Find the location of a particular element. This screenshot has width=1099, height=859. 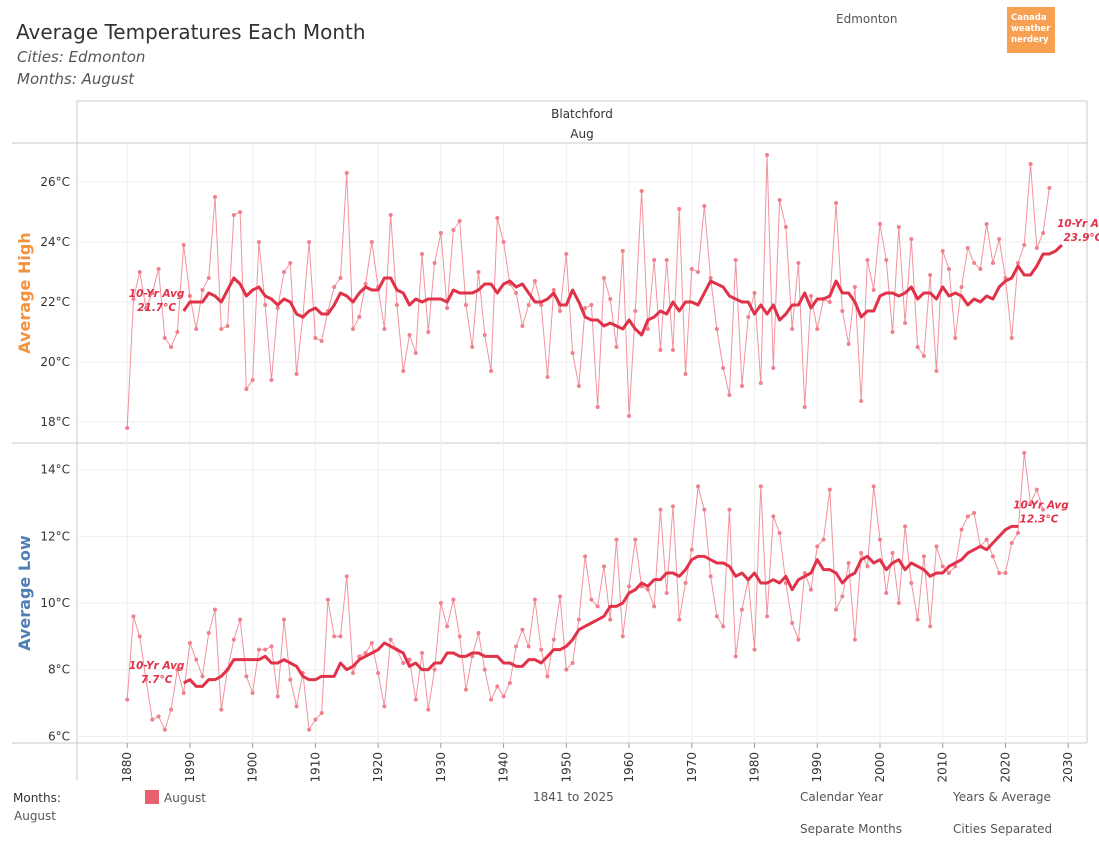

legend-swatch-august is located at coordinates (152, 797).